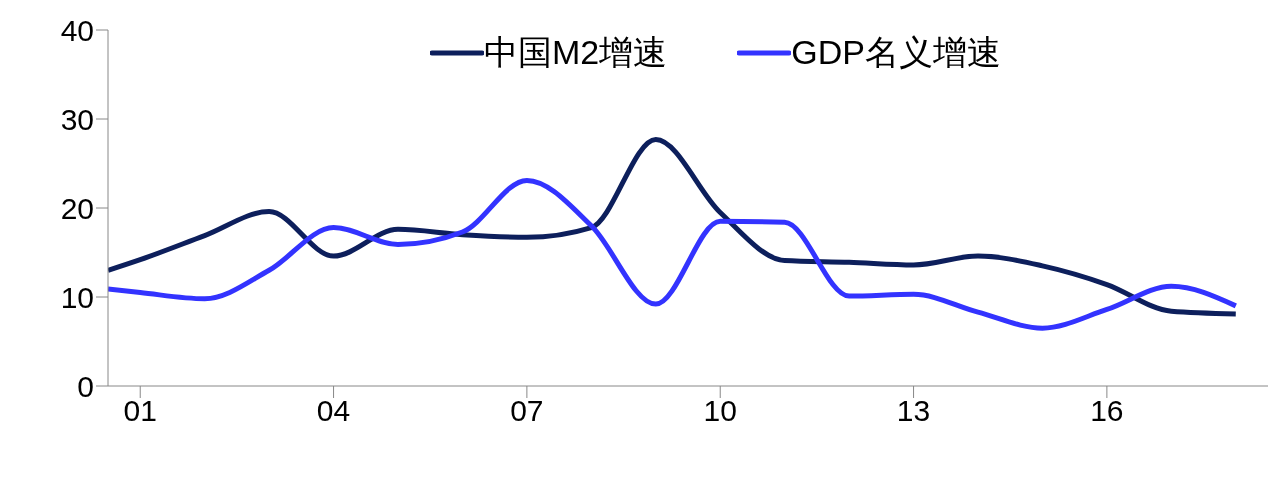 The height and width of the screenshot is (502, 1268). I want to click on legend-label: GDP名义增速, so click(896, 52).